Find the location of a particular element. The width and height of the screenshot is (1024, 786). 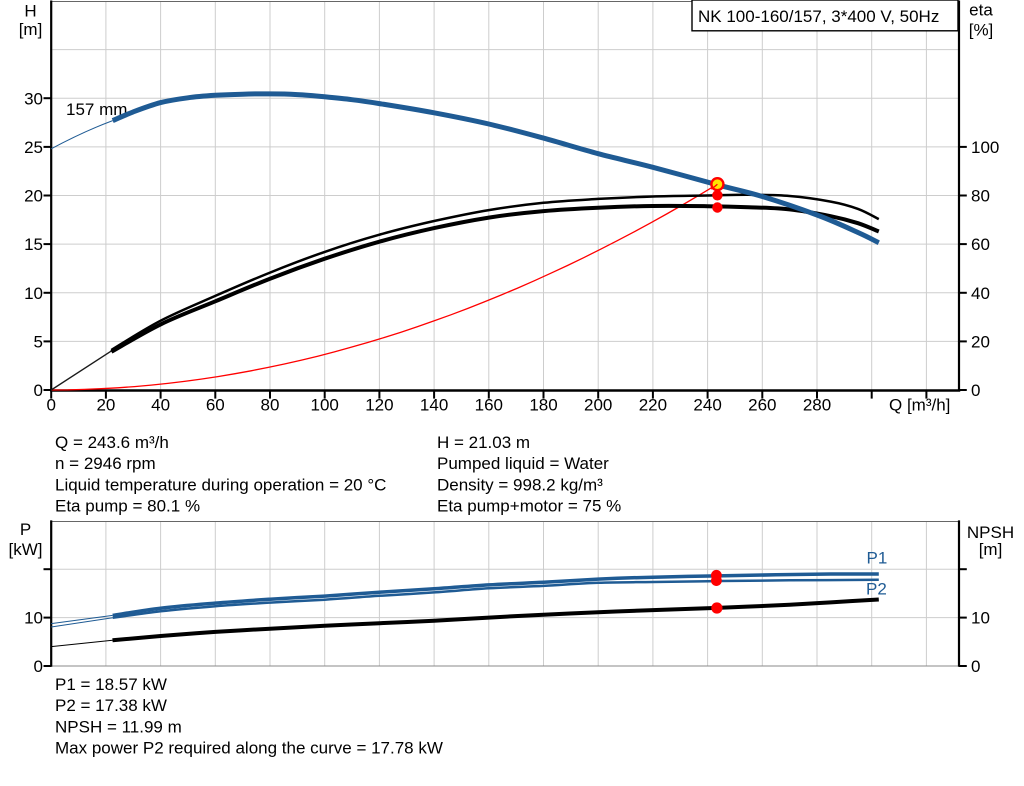

svg-text: H is located at coordinates (30, 11).